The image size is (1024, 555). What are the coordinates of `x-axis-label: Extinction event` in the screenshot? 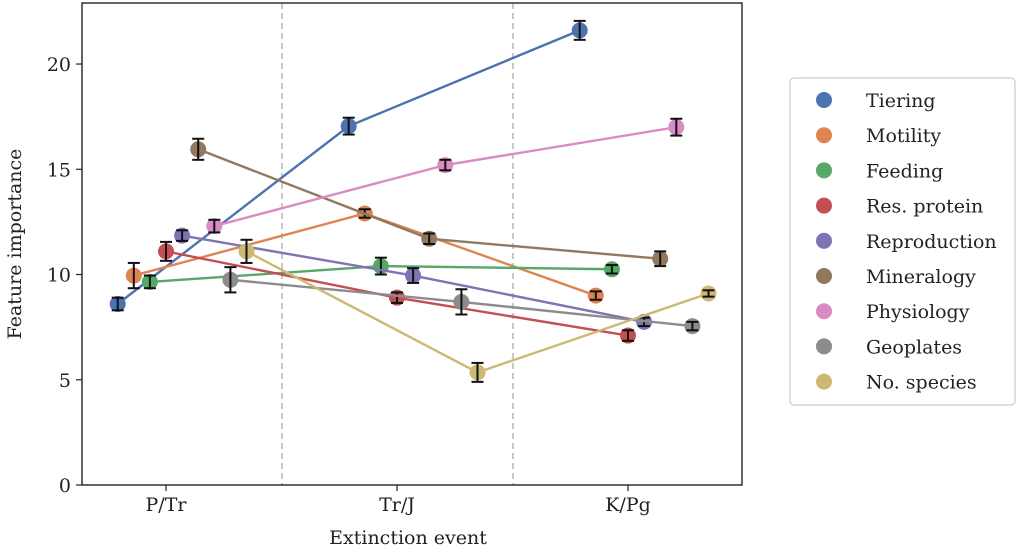 It's located at (408, 538).